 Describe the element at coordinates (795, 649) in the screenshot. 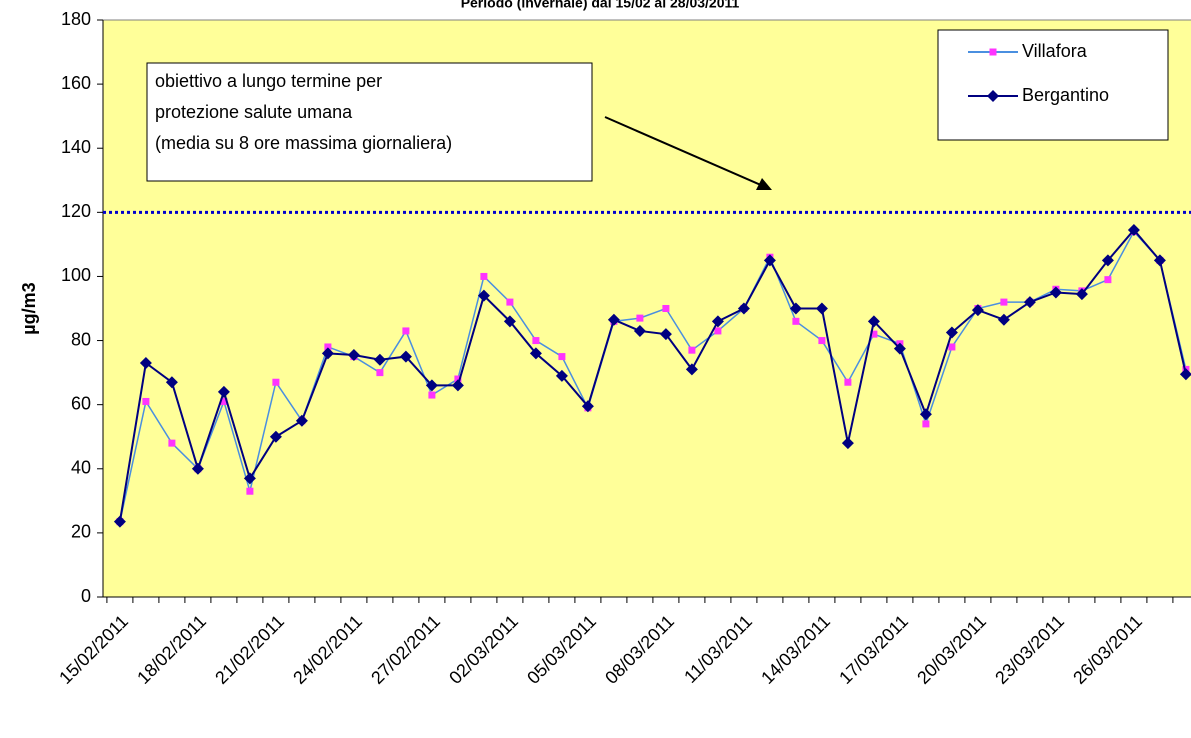

I see `x-tick-label: 14/03/2011` at that location.